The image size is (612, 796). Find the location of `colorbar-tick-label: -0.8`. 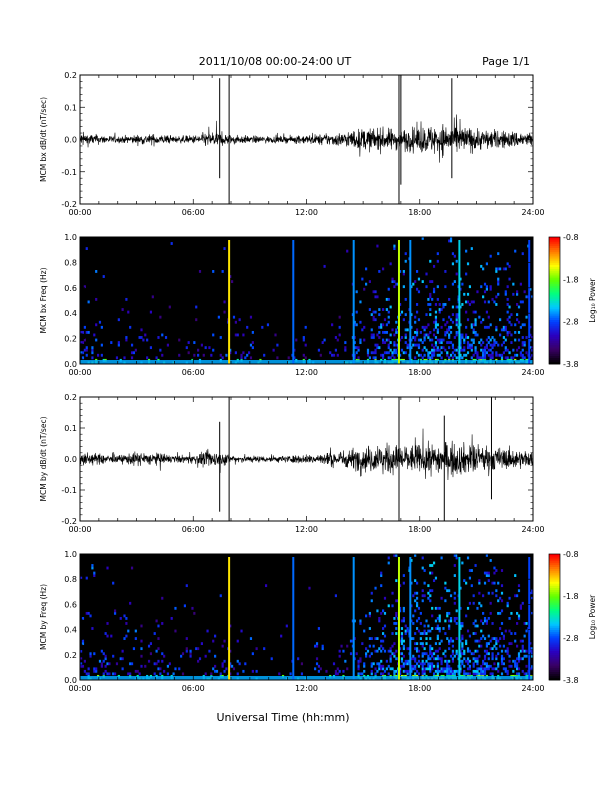

colorbar-tick-label: -0.8 is located at coordinates (571, 237).